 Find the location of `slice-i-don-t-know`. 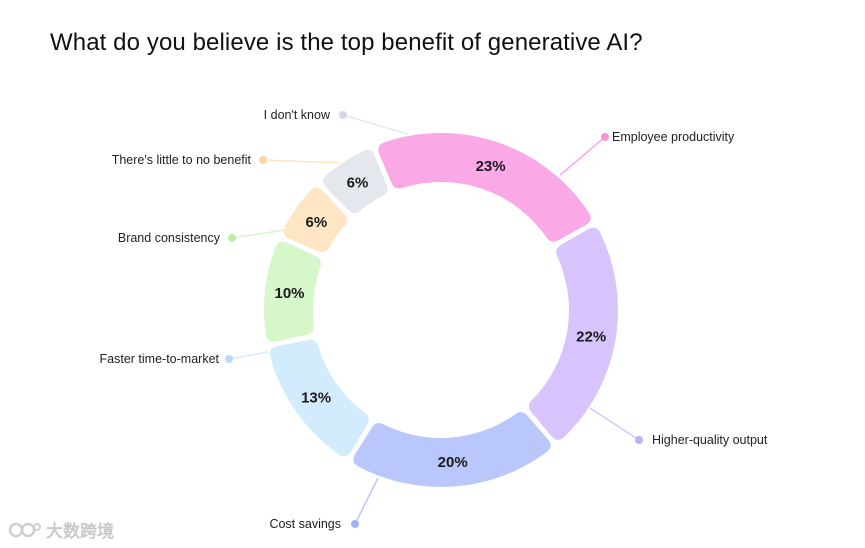

slice-i-don-t-know is located at coordinates (355, 181).